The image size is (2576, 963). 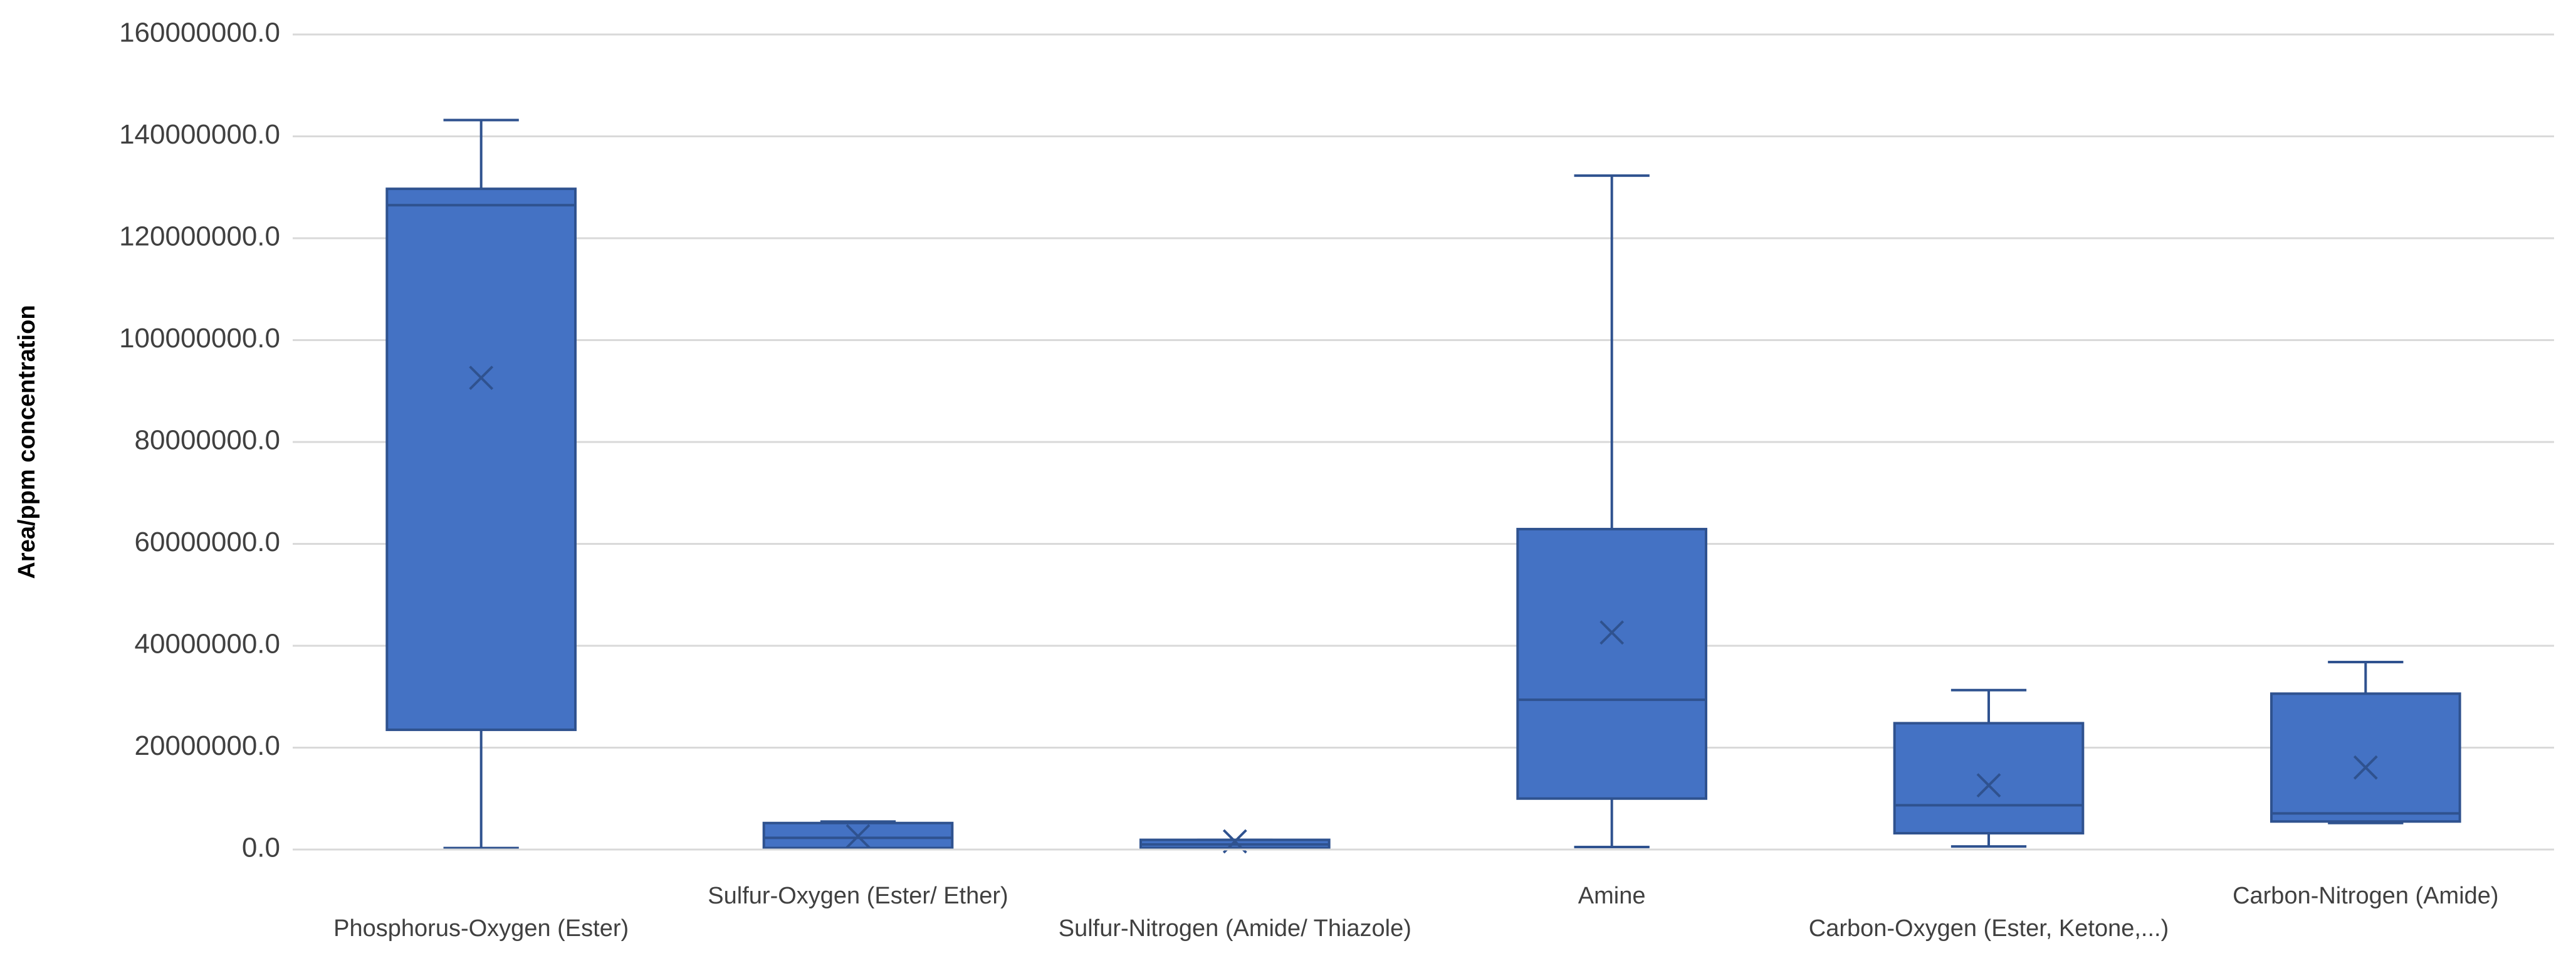 I want to click on y-tick-label: 0.0, so click(x=261, y=848).